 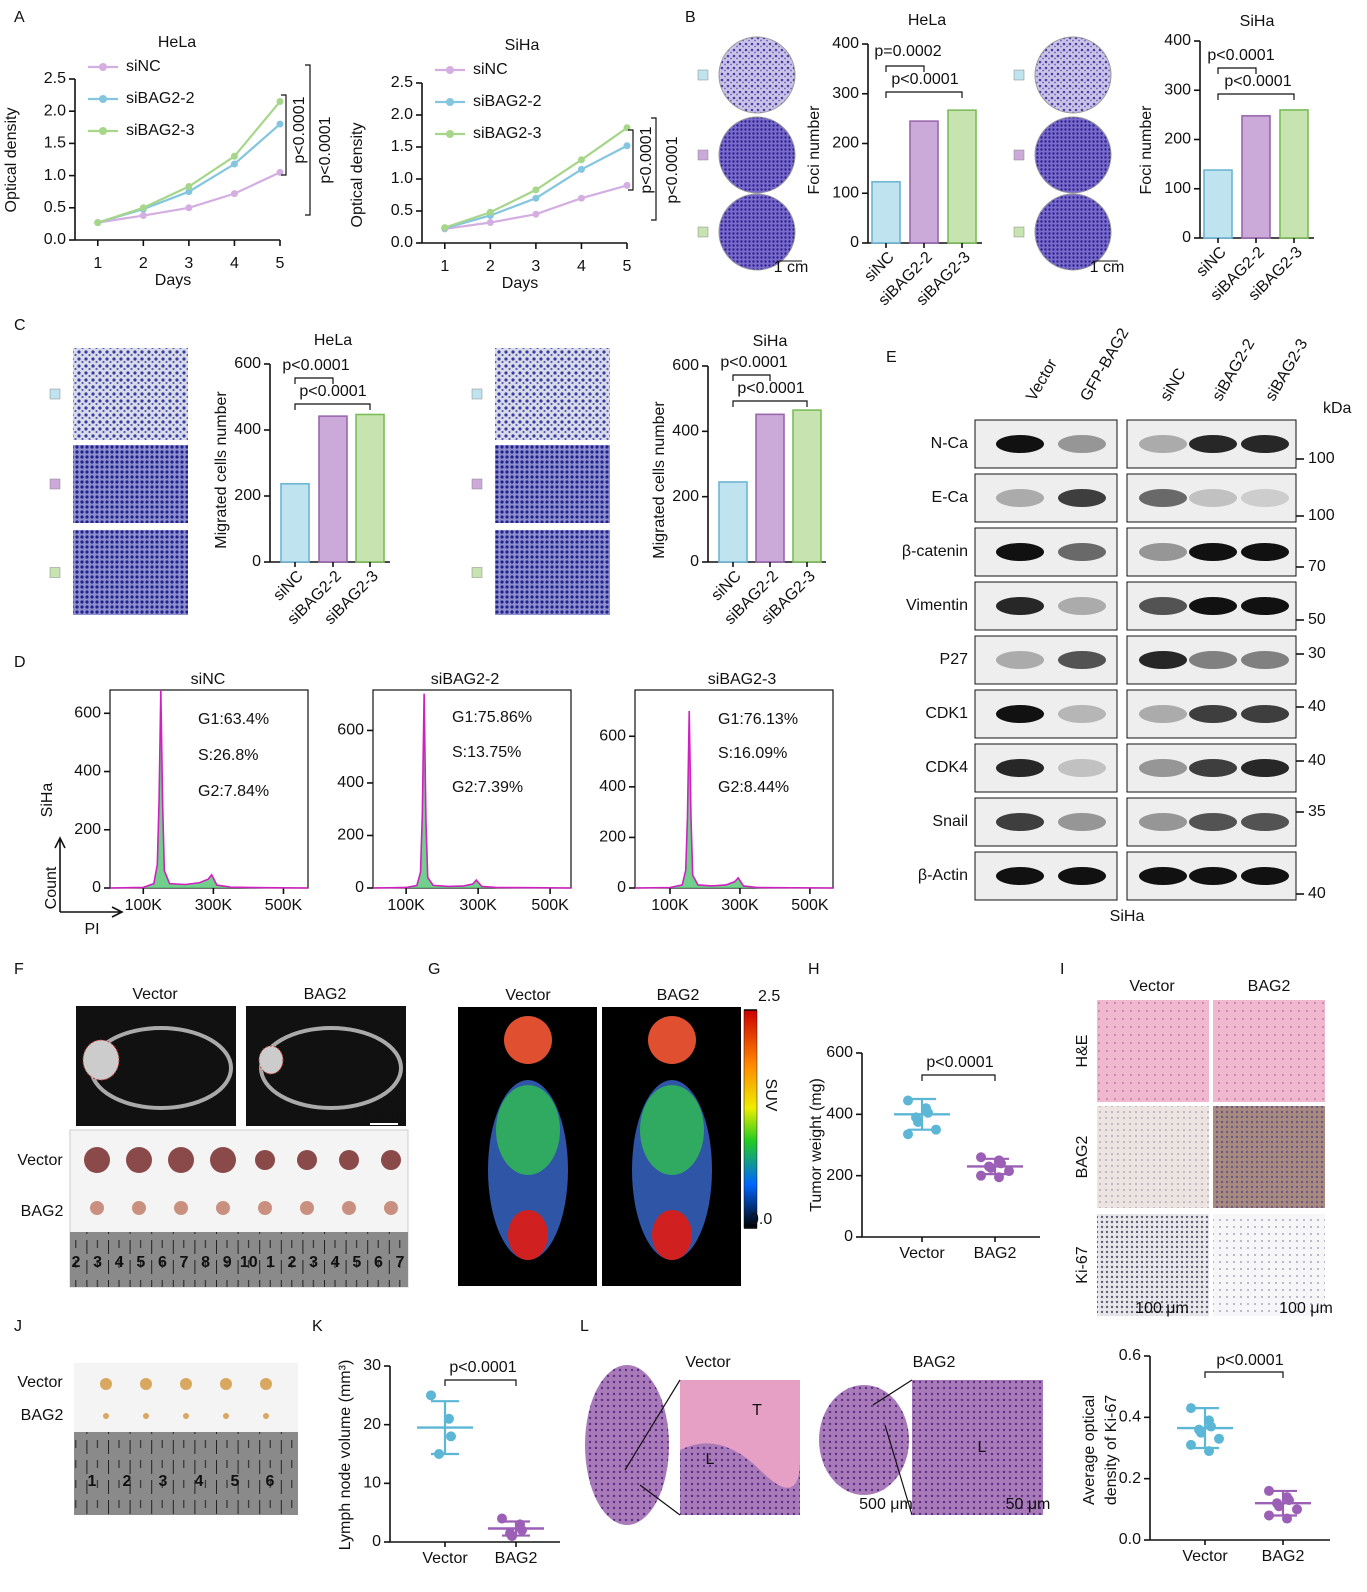 I want to click on ruler-number: 6, so click(x=162, y=1262).